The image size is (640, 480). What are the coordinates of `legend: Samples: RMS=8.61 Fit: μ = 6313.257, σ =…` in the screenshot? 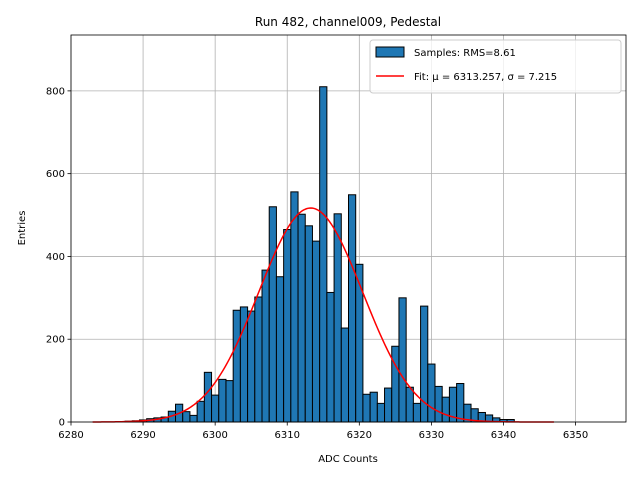 It's located at (495, 66).